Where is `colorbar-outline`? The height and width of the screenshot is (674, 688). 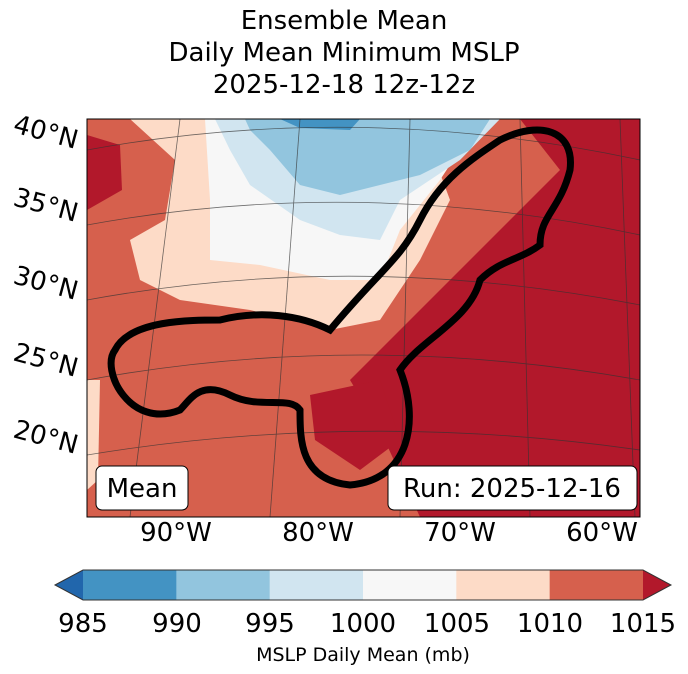
colorbar-outline is located at coordinates (363, 585).